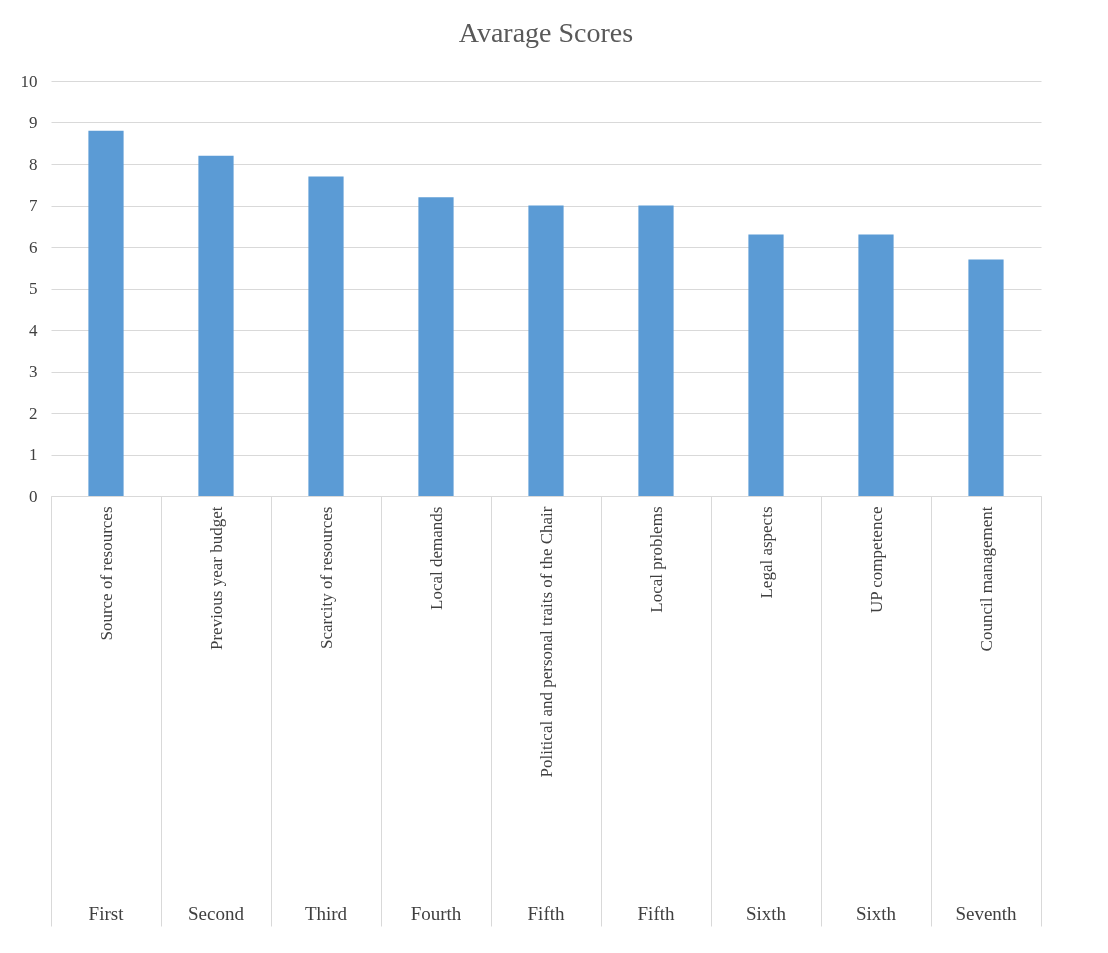  I want to click on y-tick-label: 0, so click(33, 496).